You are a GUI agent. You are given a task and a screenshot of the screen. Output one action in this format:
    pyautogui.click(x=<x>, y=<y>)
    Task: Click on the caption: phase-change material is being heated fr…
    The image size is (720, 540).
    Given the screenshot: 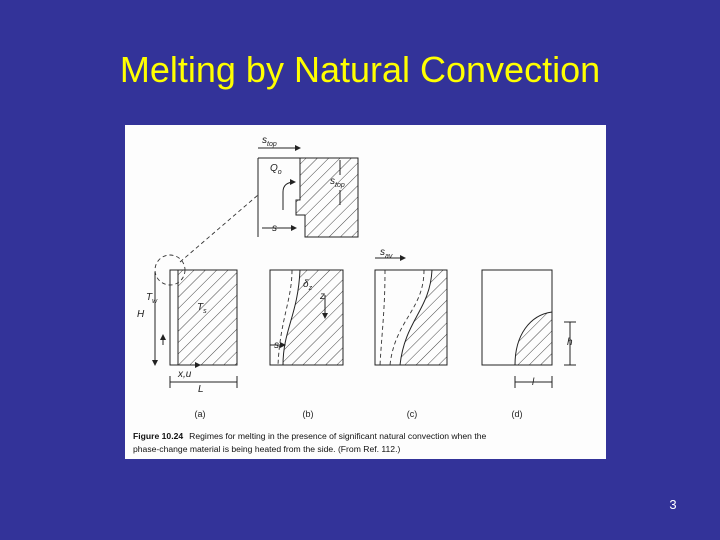 What is the action you would take?
    pyautogui.click(x=266, y=449)
    